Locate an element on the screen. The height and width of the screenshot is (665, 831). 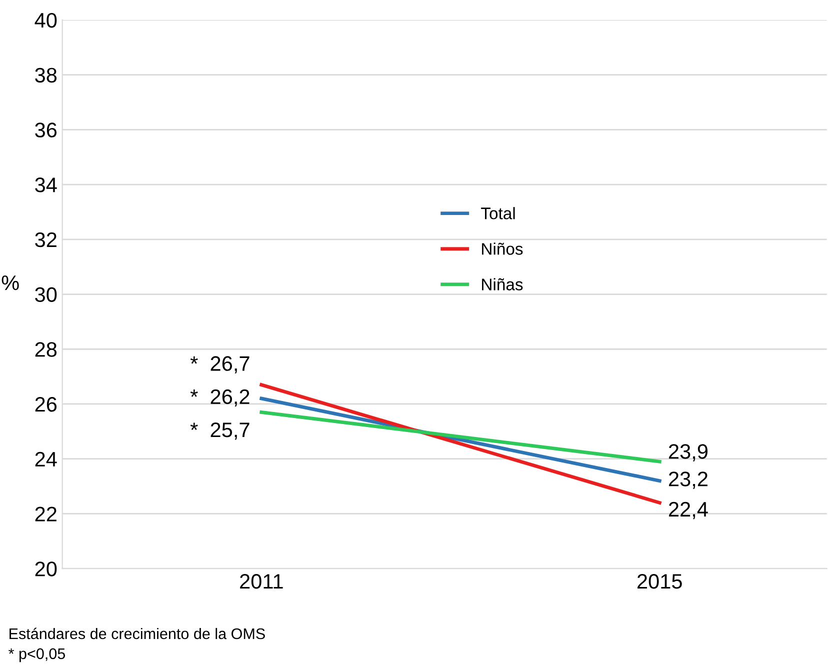
y-tick-label: 22 is located at coordinates (45, 514).